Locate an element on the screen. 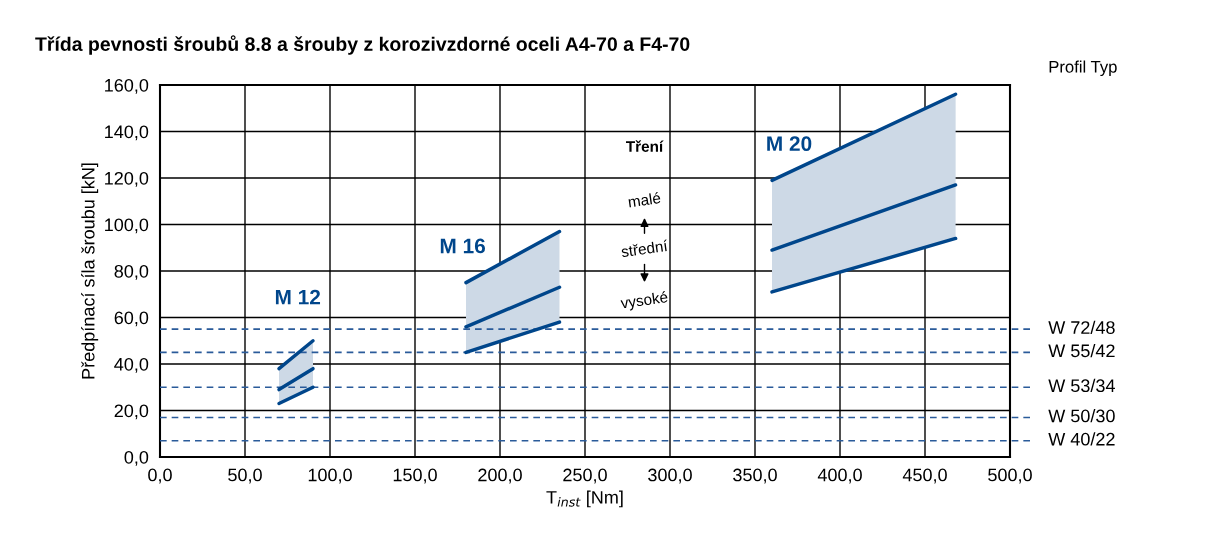 This screenshot has height=533, width=1206. x-tick-label: 50,0 is located at coordinates (245, 476).